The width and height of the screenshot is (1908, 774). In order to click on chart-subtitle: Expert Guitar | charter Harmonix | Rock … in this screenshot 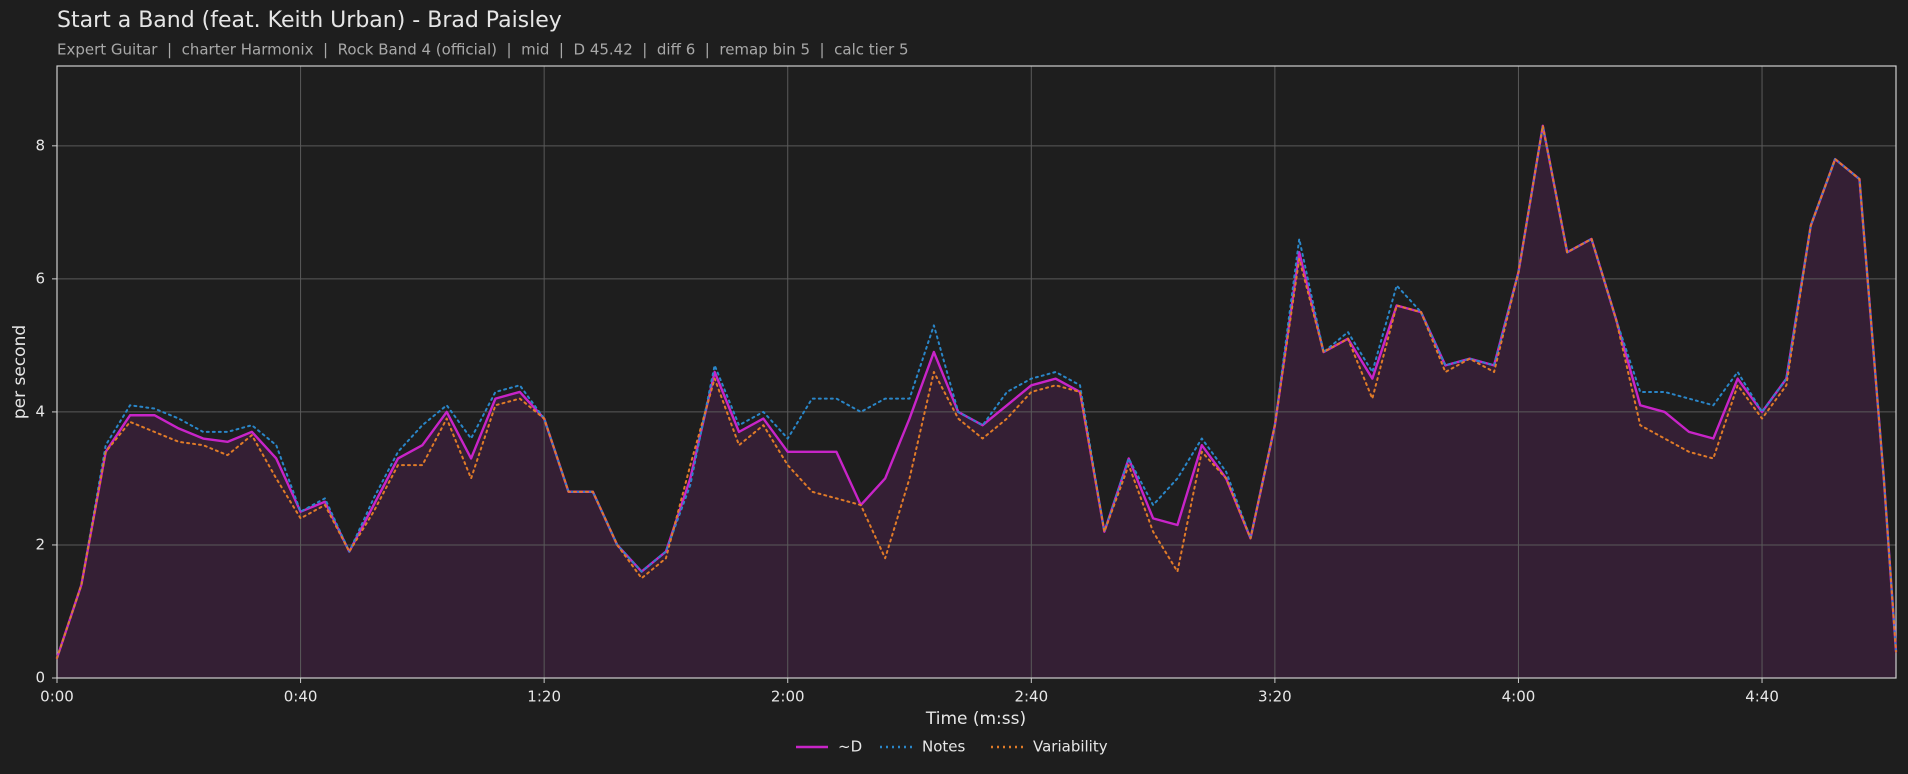, I will do `click(483, 50)`.